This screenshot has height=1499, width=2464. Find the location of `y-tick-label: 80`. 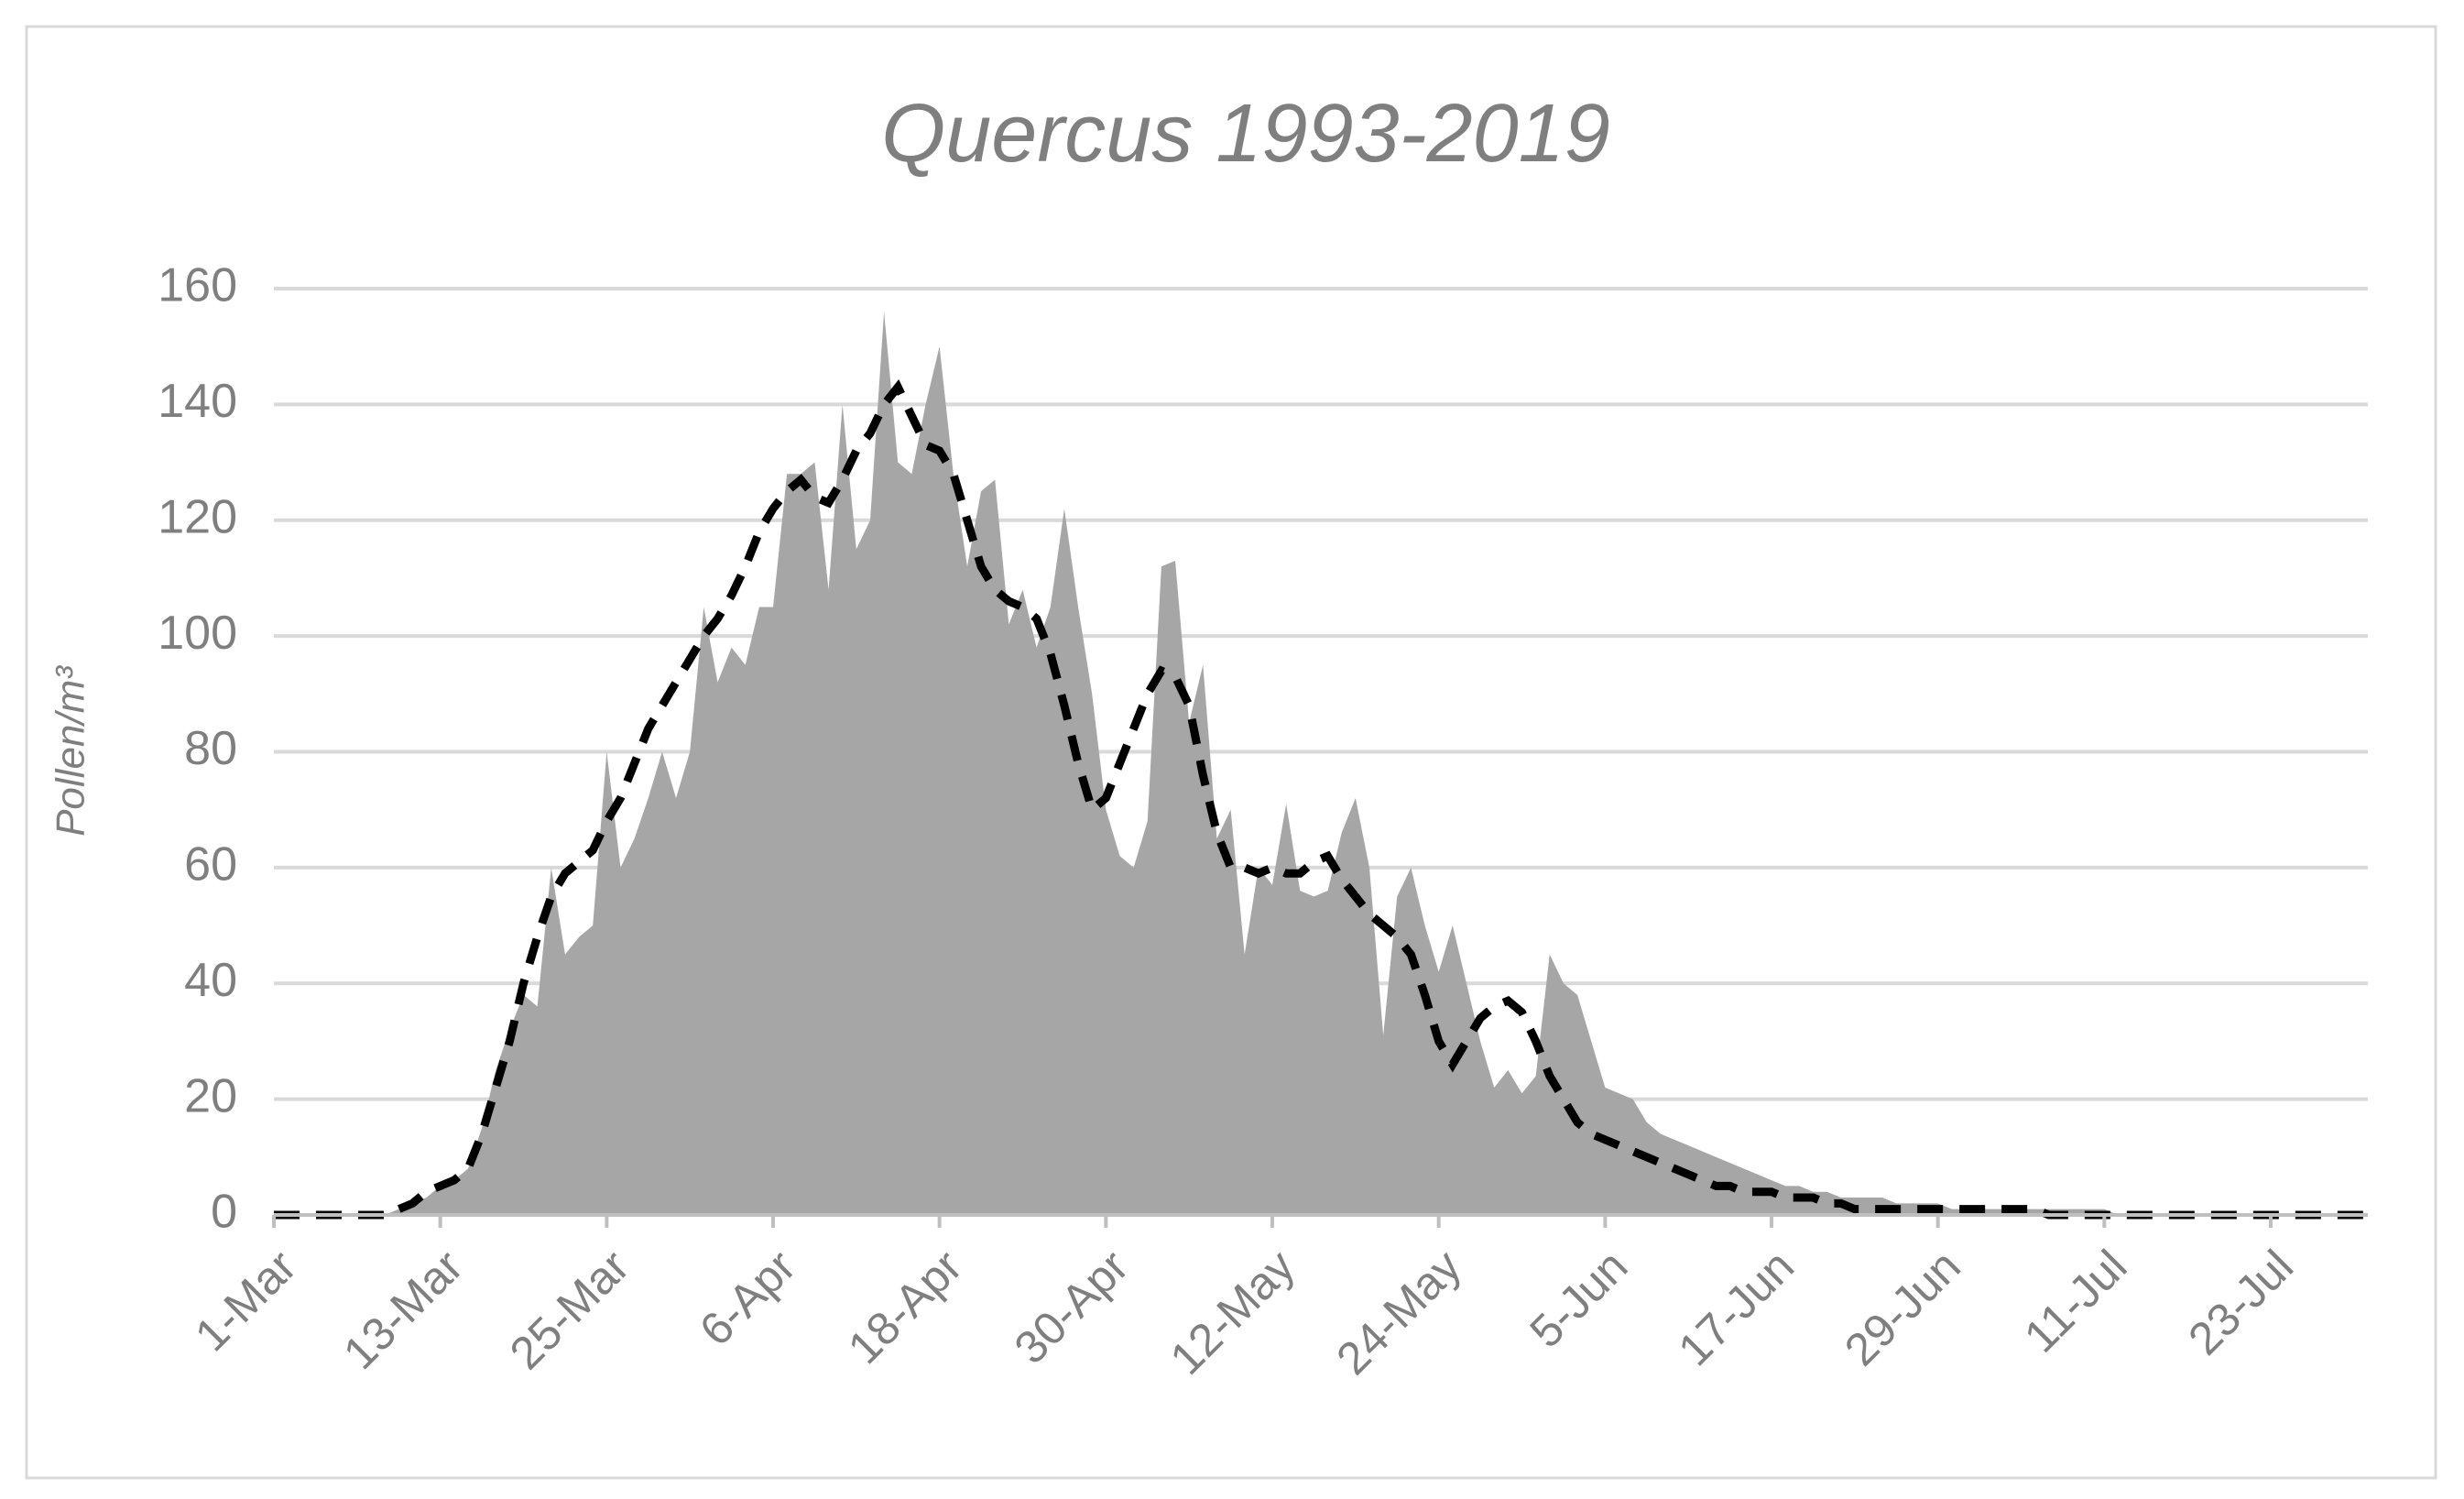

y-tick-label: 80 is located at coordinates (210, 748).